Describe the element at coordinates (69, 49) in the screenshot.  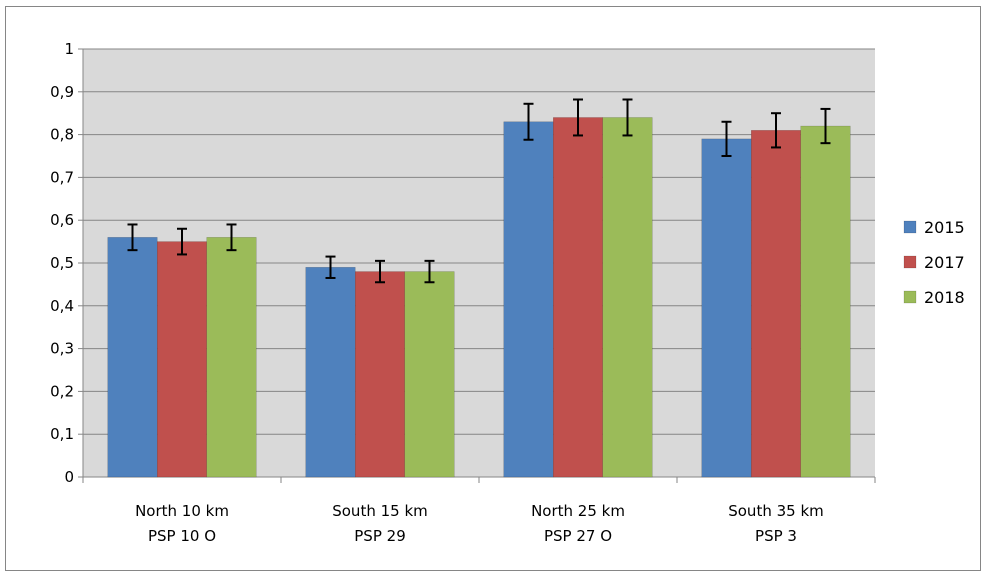
I see `y-tick-label: 1` at that location.